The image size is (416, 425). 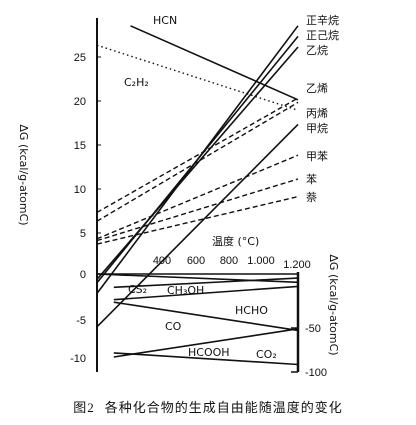 I want to click on lower-y-ticks: 0 -5 -10, so click(x=78, y=317).